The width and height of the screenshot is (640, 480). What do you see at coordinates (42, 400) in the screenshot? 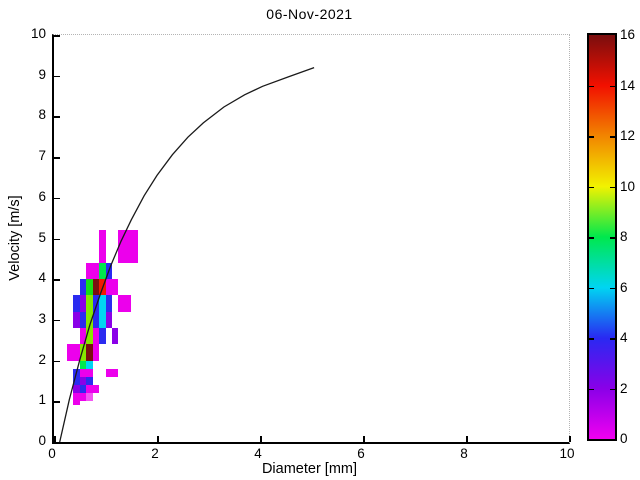
I see `y-tick-label: 1` at bounding box center [42, 400].